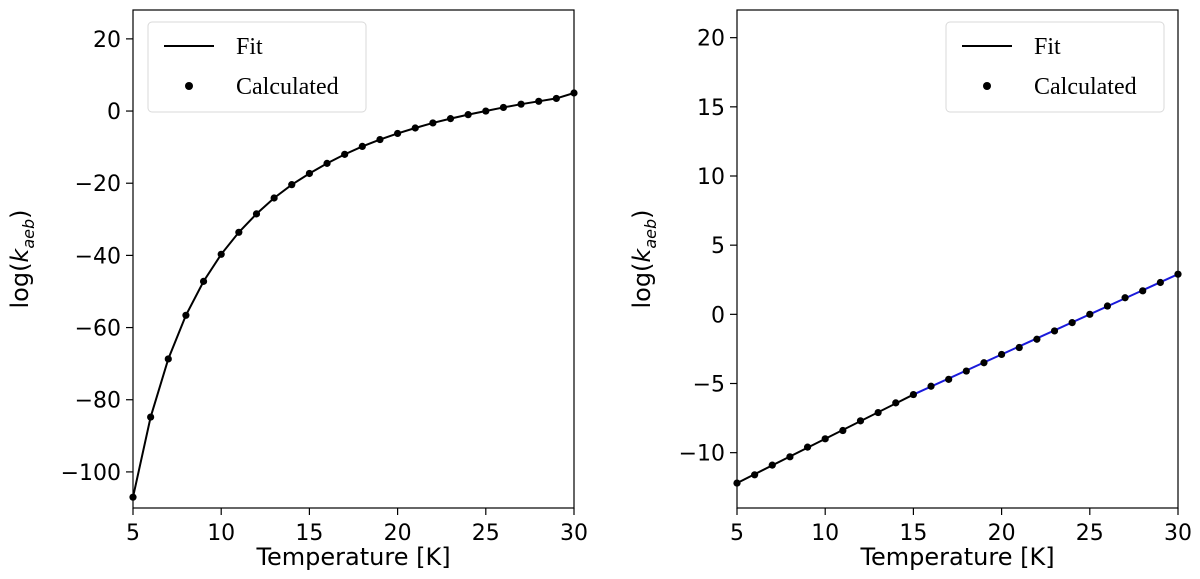  I want to click on y-tick-label: 10, so click(711, 177).